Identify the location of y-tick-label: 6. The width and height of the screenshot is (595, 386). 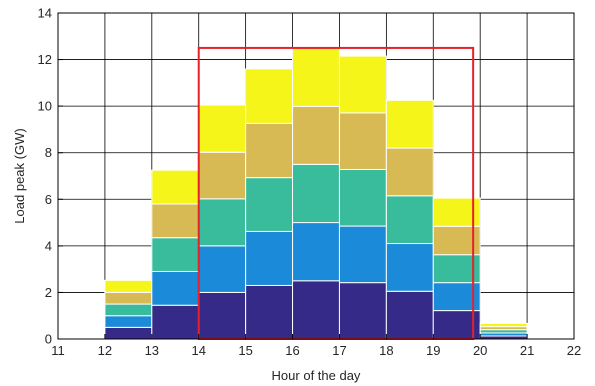
(48, 199).